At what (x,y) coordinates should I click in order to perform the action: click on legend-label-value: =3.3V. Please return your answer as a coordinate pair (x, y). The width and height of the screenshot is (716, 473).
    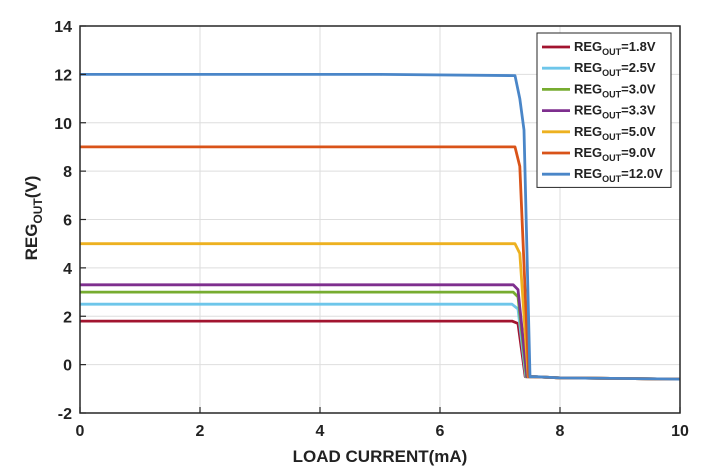
    Looking at the image, I should click on (638, 110).